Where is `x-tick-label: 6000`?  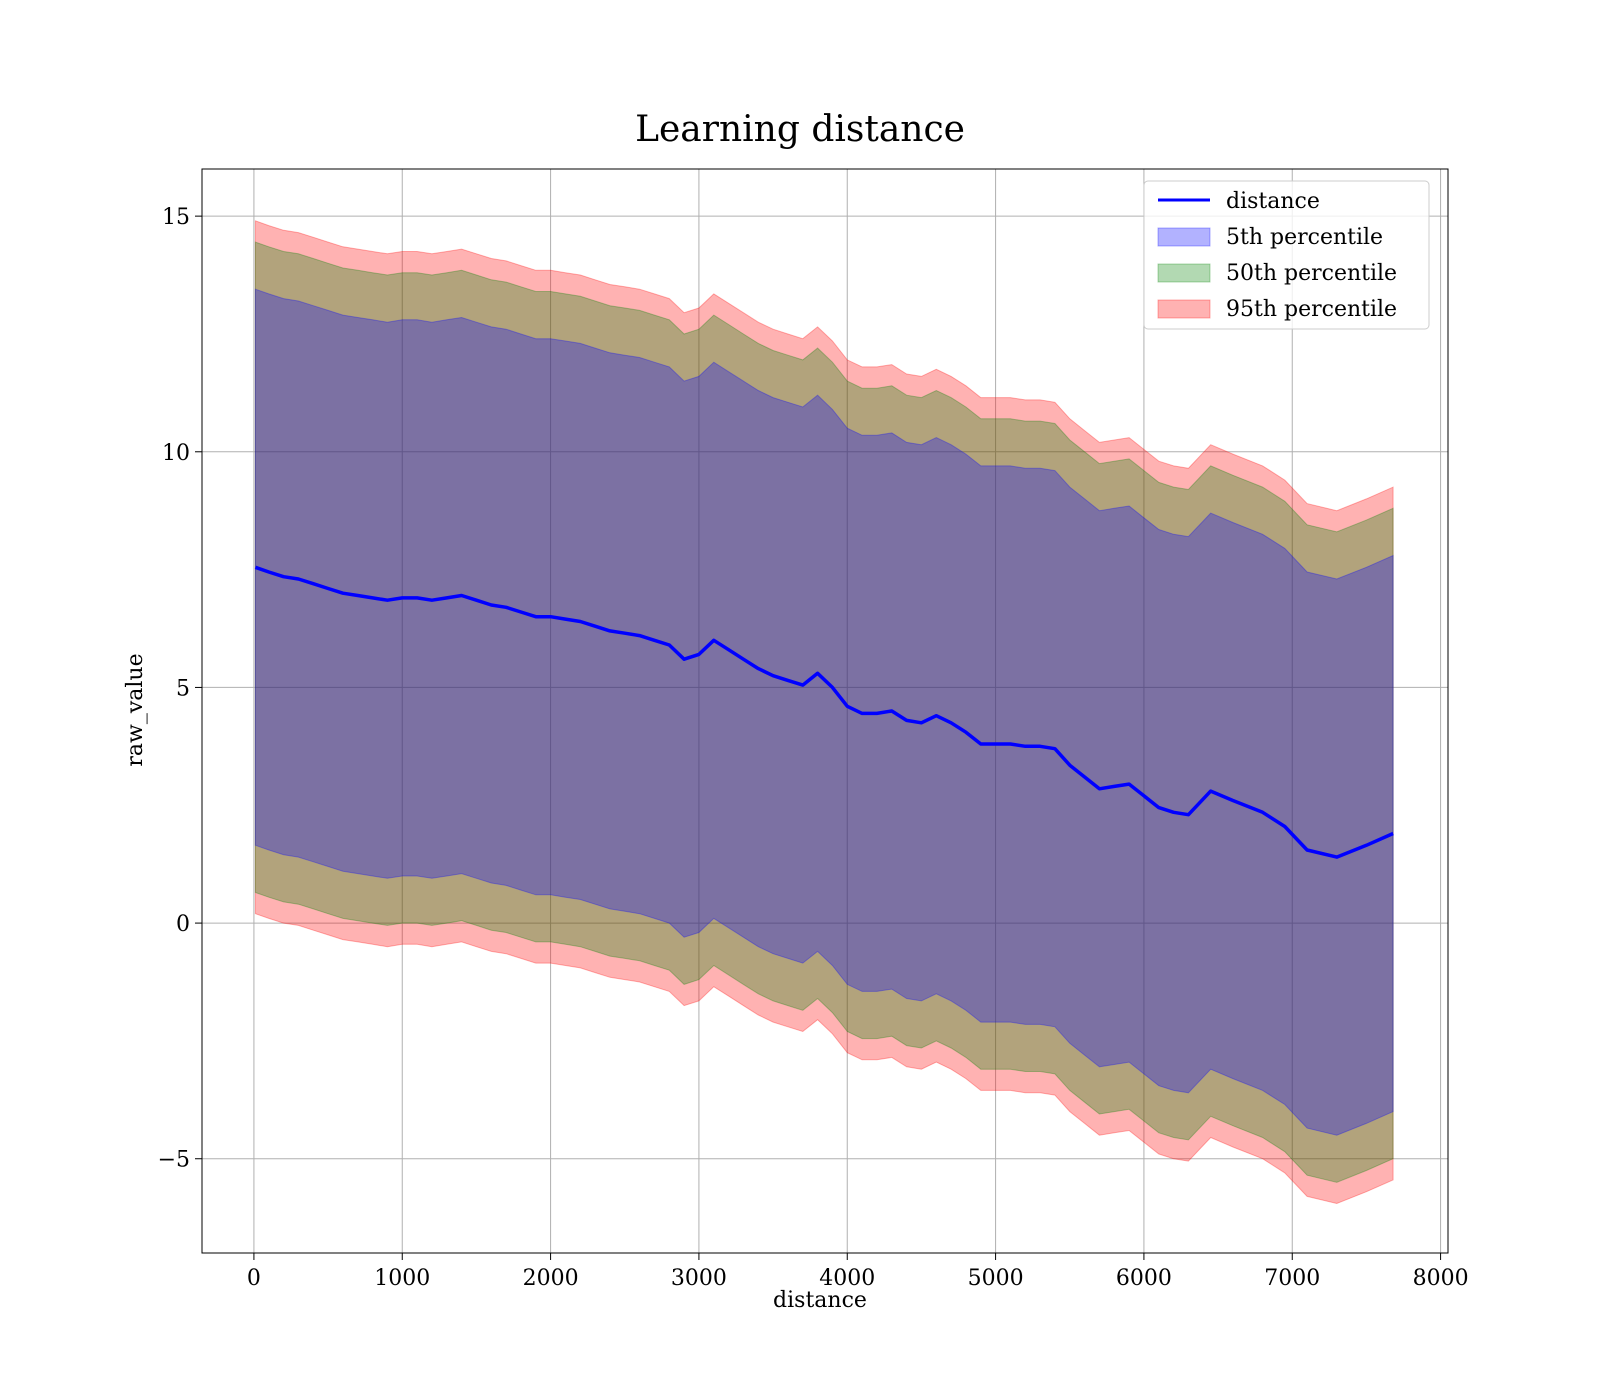 x-tick-label: 6000 is located at coordinates (1144, 1278).